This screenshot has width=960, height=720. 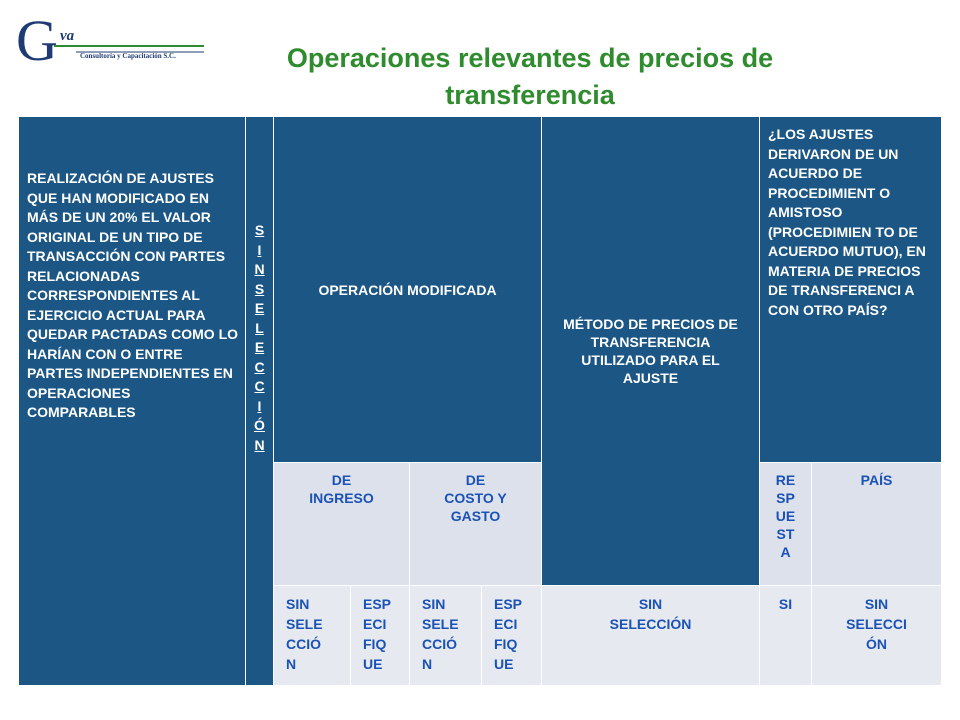 I want to click on header-operacion-text: OPERACIÓN MODIFICADA, so click(x=407, y=289).